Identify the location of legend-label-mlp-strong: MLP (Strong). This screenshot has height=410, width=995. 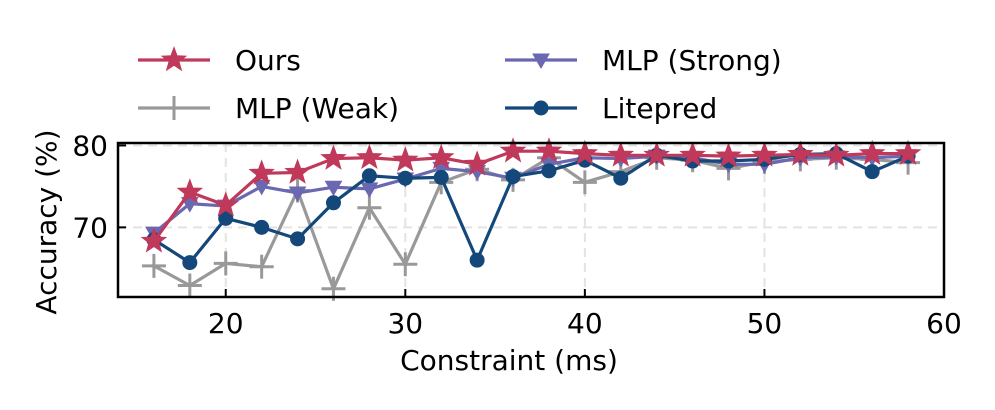
(692, 60).